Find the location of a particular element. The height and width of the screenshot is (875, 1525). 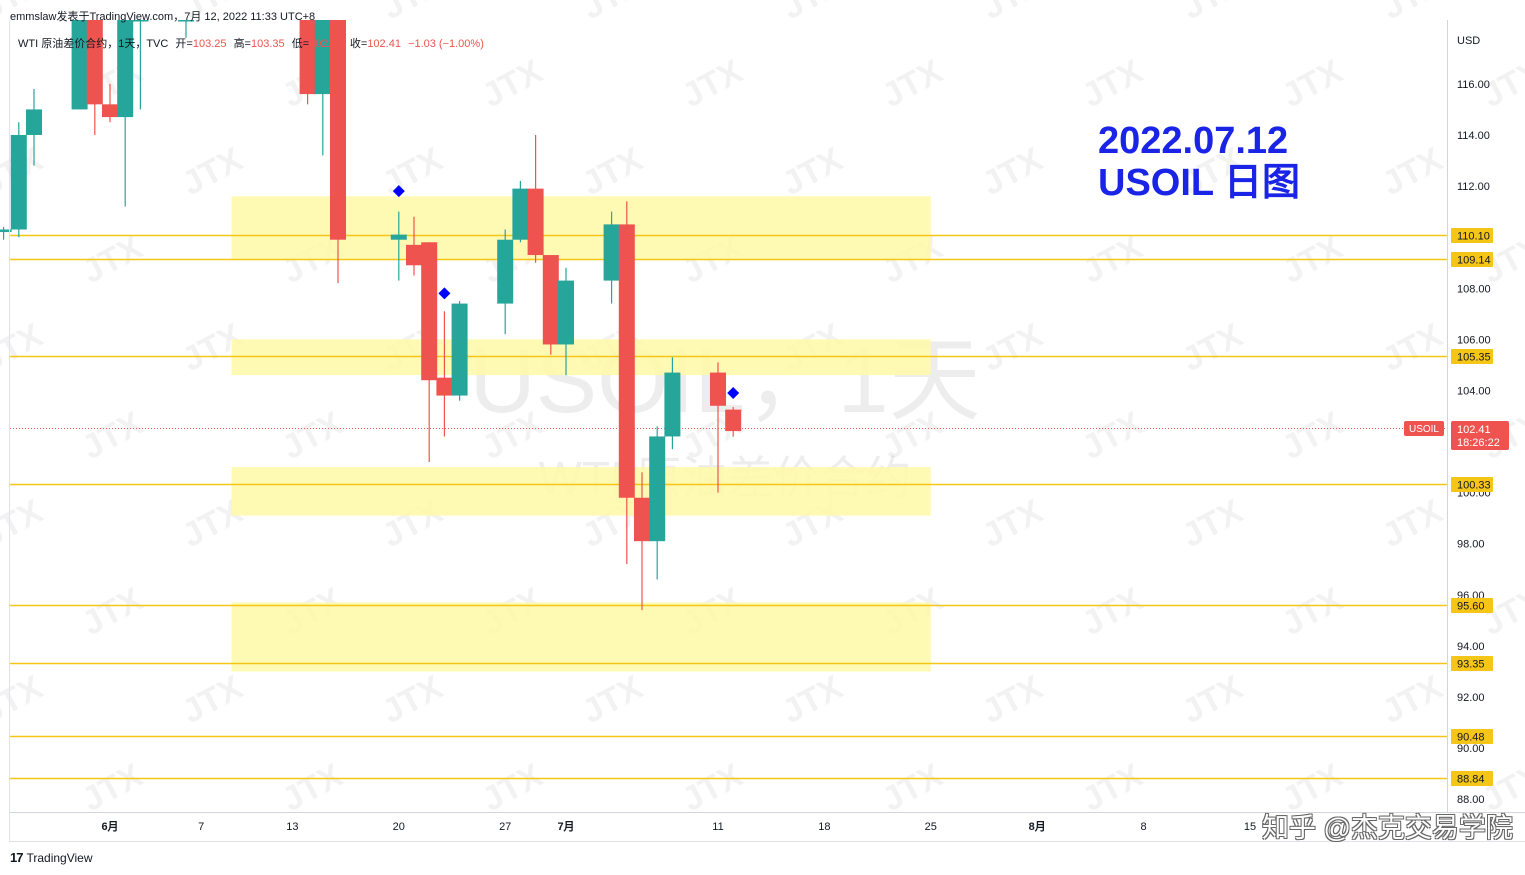

legend-high-label: 高= is located at coordinates (242, 44).